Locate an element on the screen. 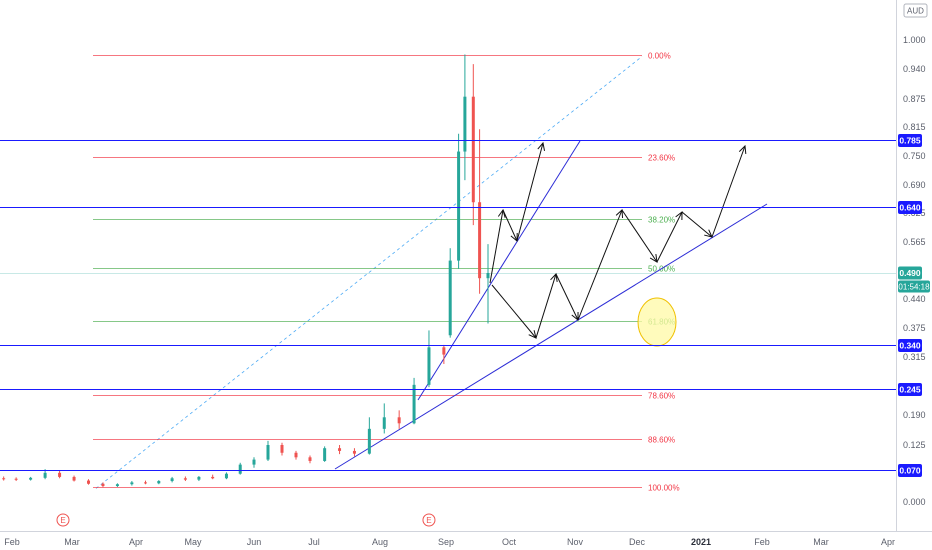 The height and width of the screenshot is (550, 932). time-axis-tick-label: 2021 is located at coordinates (701, 542).